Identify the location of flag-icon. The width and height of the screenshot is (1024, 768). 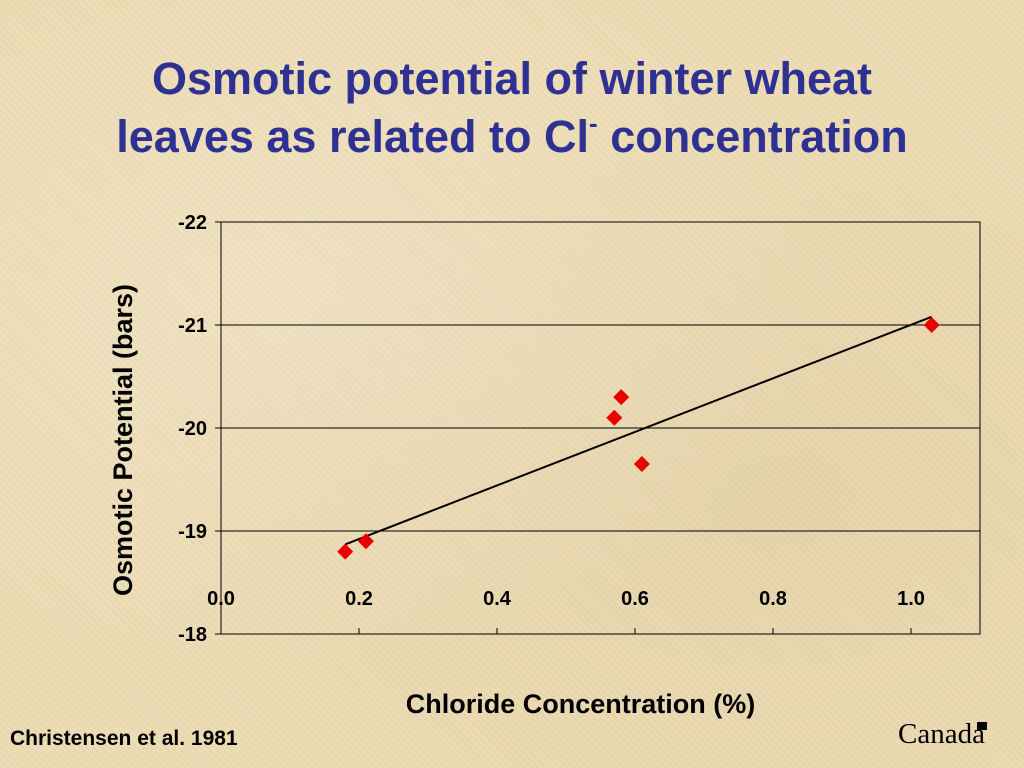
(981, 726).